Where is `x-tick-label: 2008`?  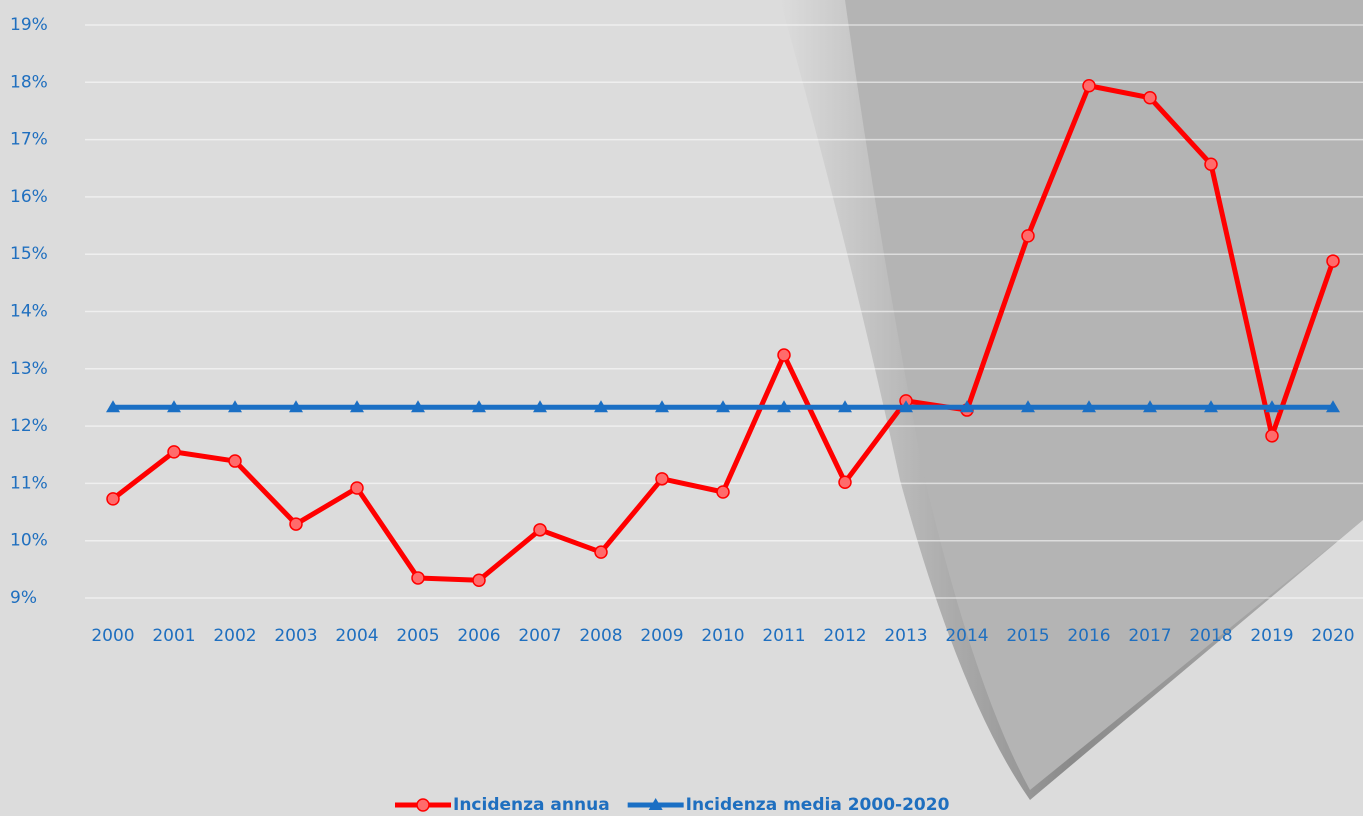
x-tick-label: 2008 is located at coordinates (600, 636).